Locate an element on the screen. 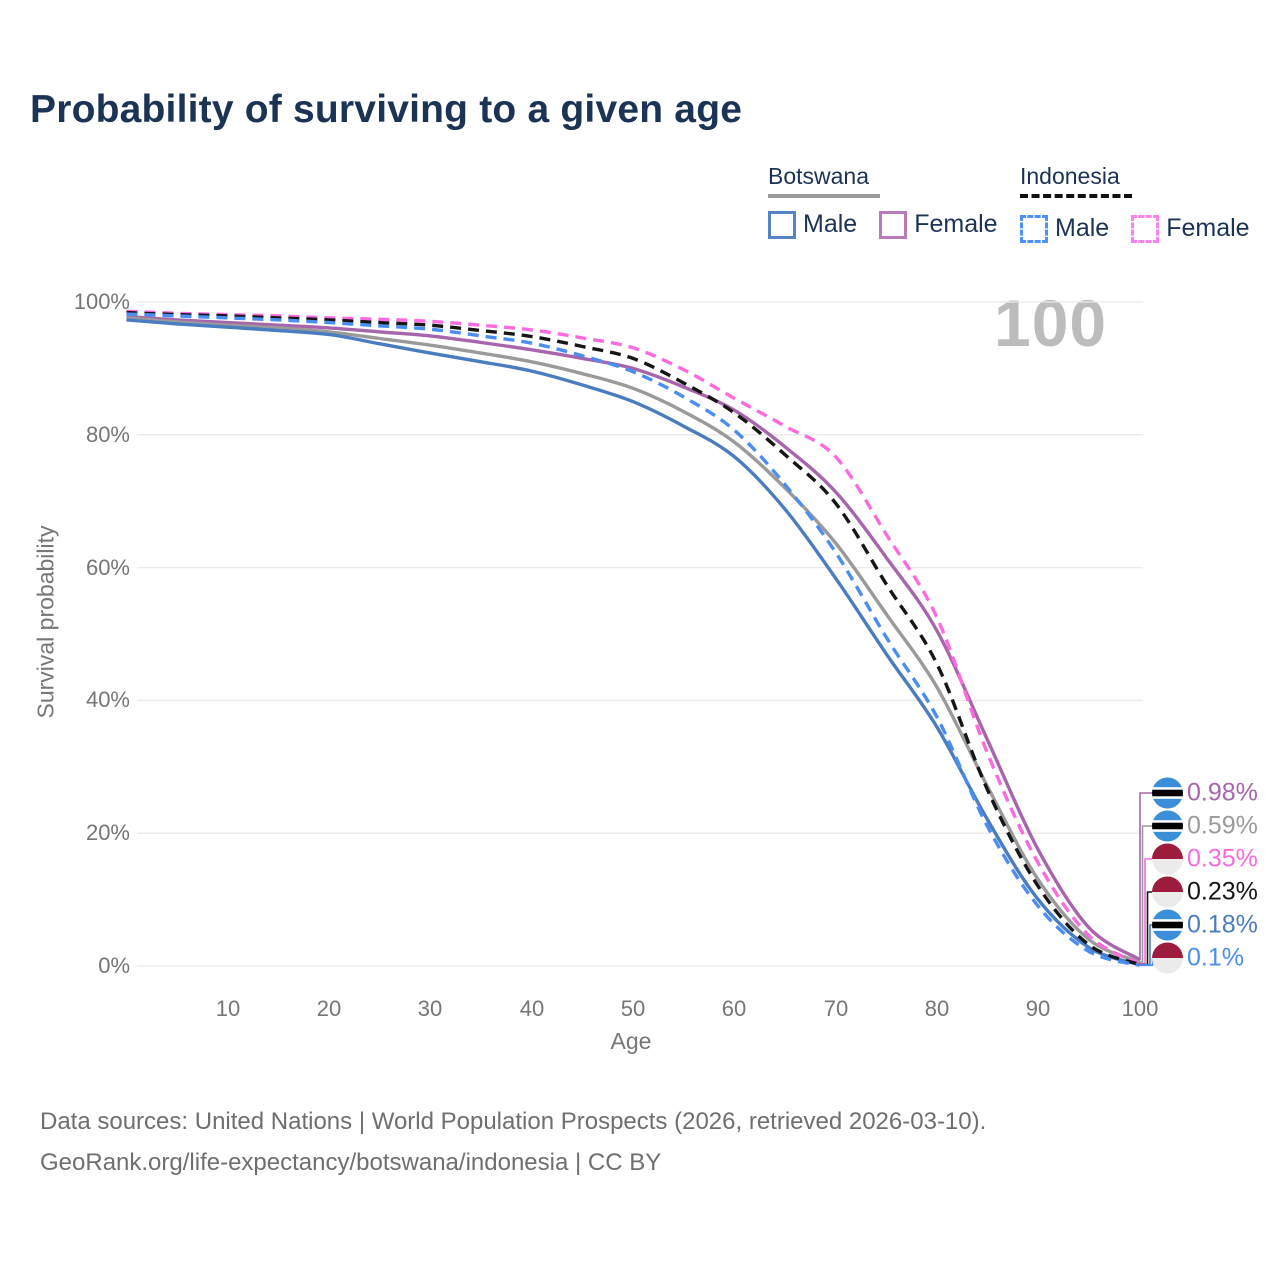 The width and height of the screenshot is (1280, 1280). chart-title: Probability of surviving to a given age is located at coordinates (386, 109).